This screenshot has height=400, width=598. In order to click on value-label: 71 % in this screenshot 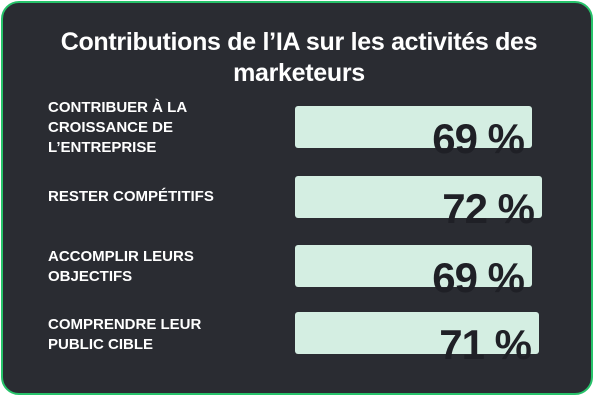, I will do `click(485, 344)`.